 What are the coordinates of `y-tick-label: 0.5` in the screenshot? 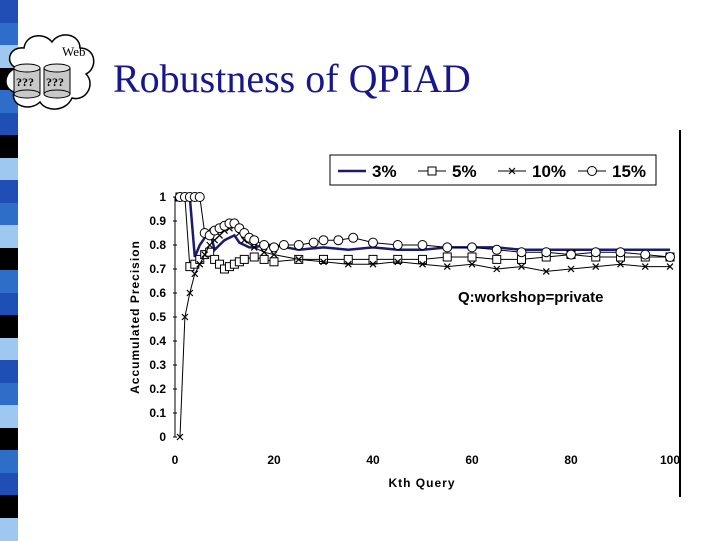 It's located at (157, 317).